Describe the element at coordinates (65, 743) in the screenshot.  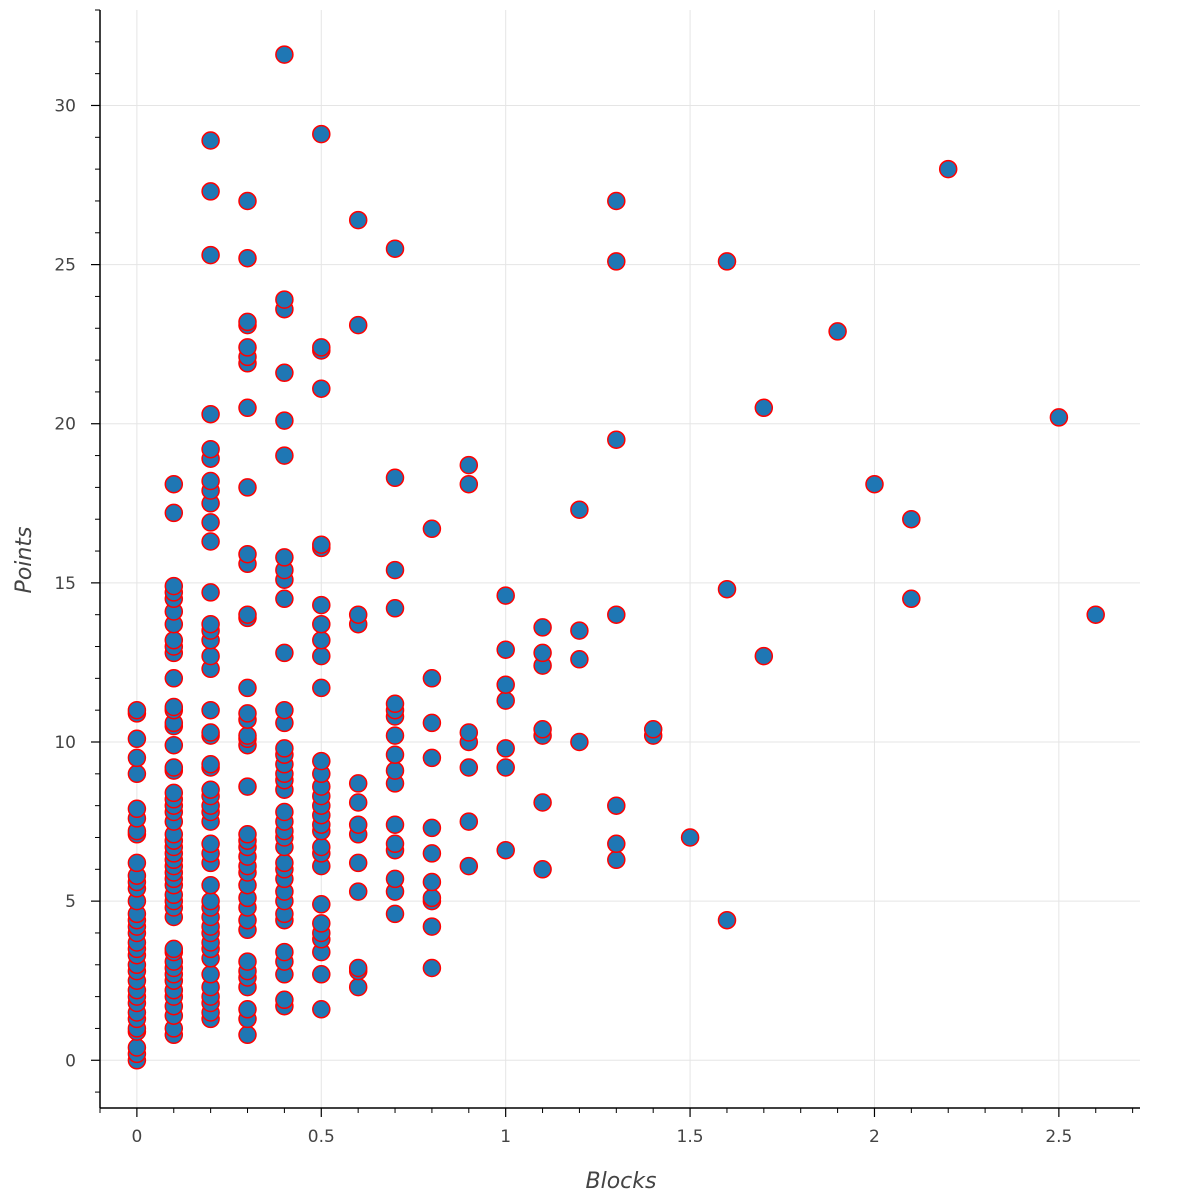
I see `y-tick-label: 10` at that location.